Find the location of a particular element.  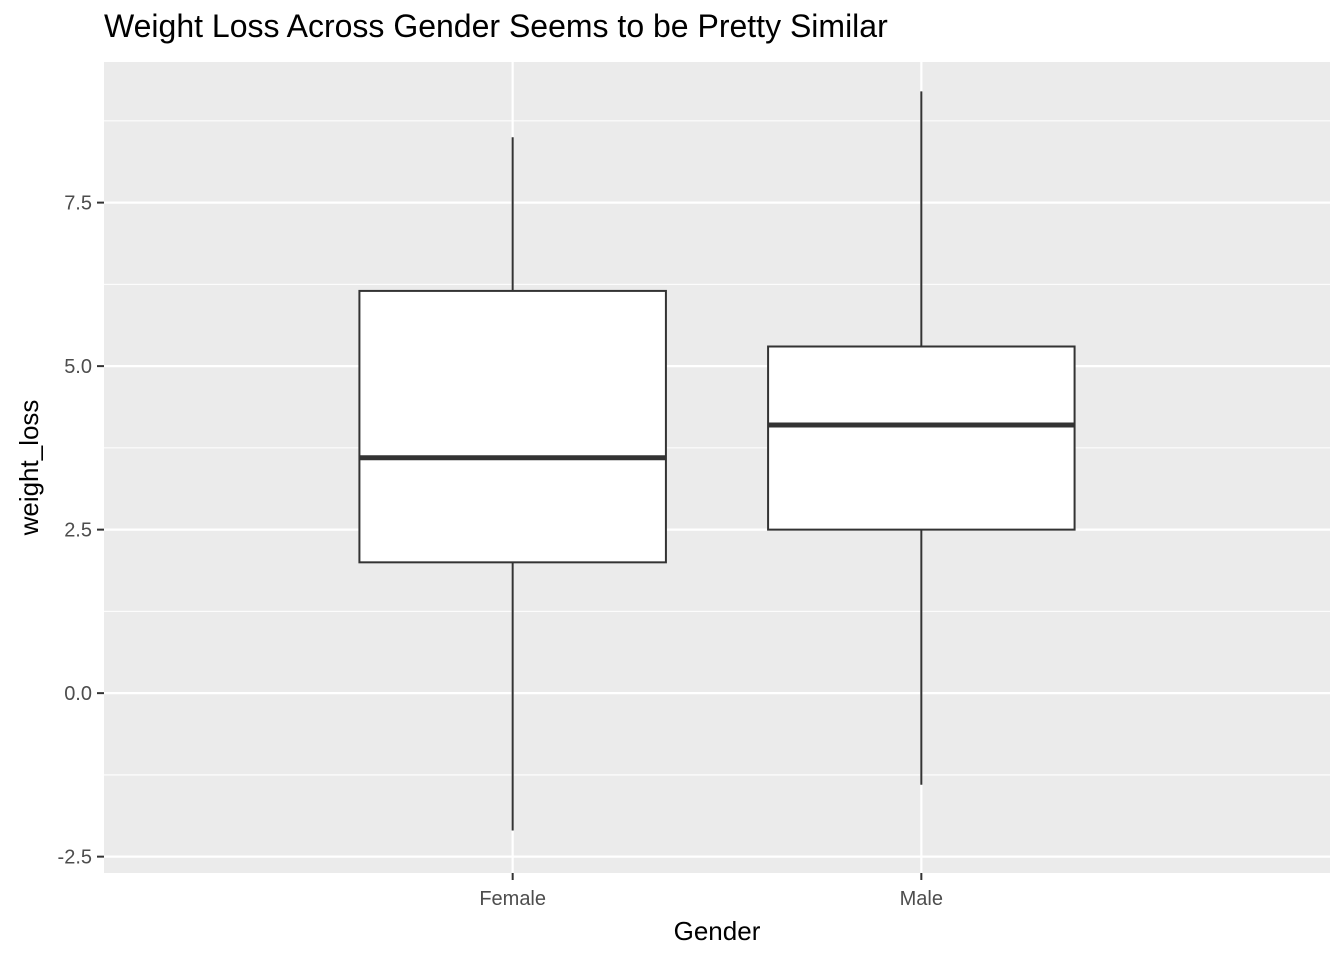

y-tick-label: 7.5 is located at coordinates (78, 204).